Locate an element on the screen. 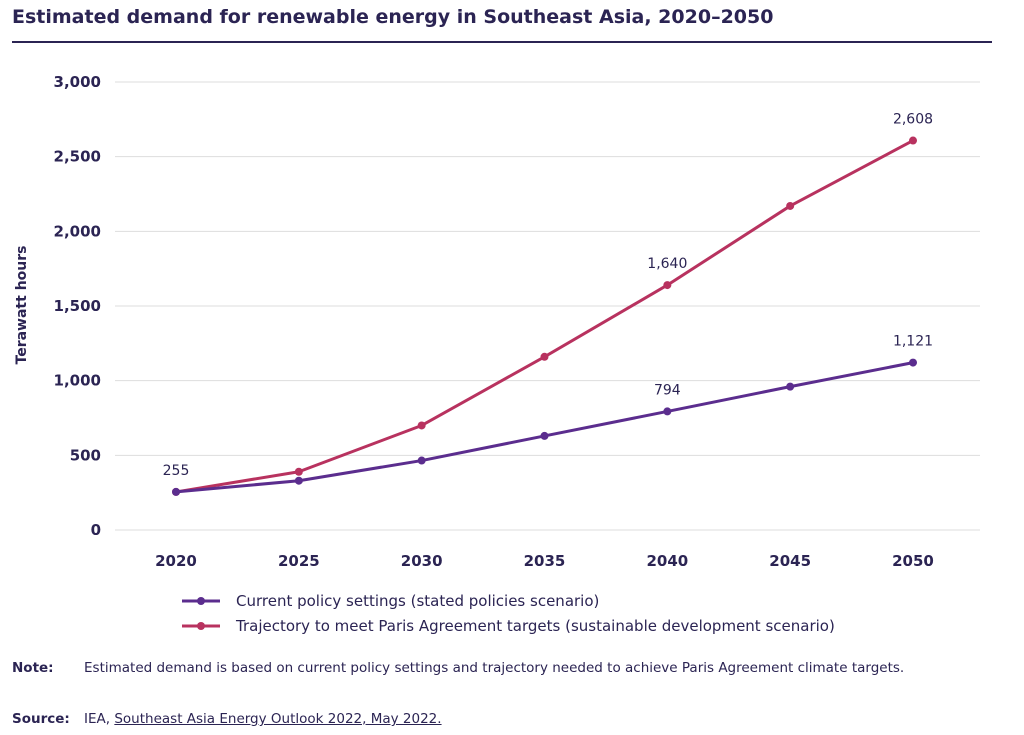  data-label: 255 is located at coordinates (176, 471).